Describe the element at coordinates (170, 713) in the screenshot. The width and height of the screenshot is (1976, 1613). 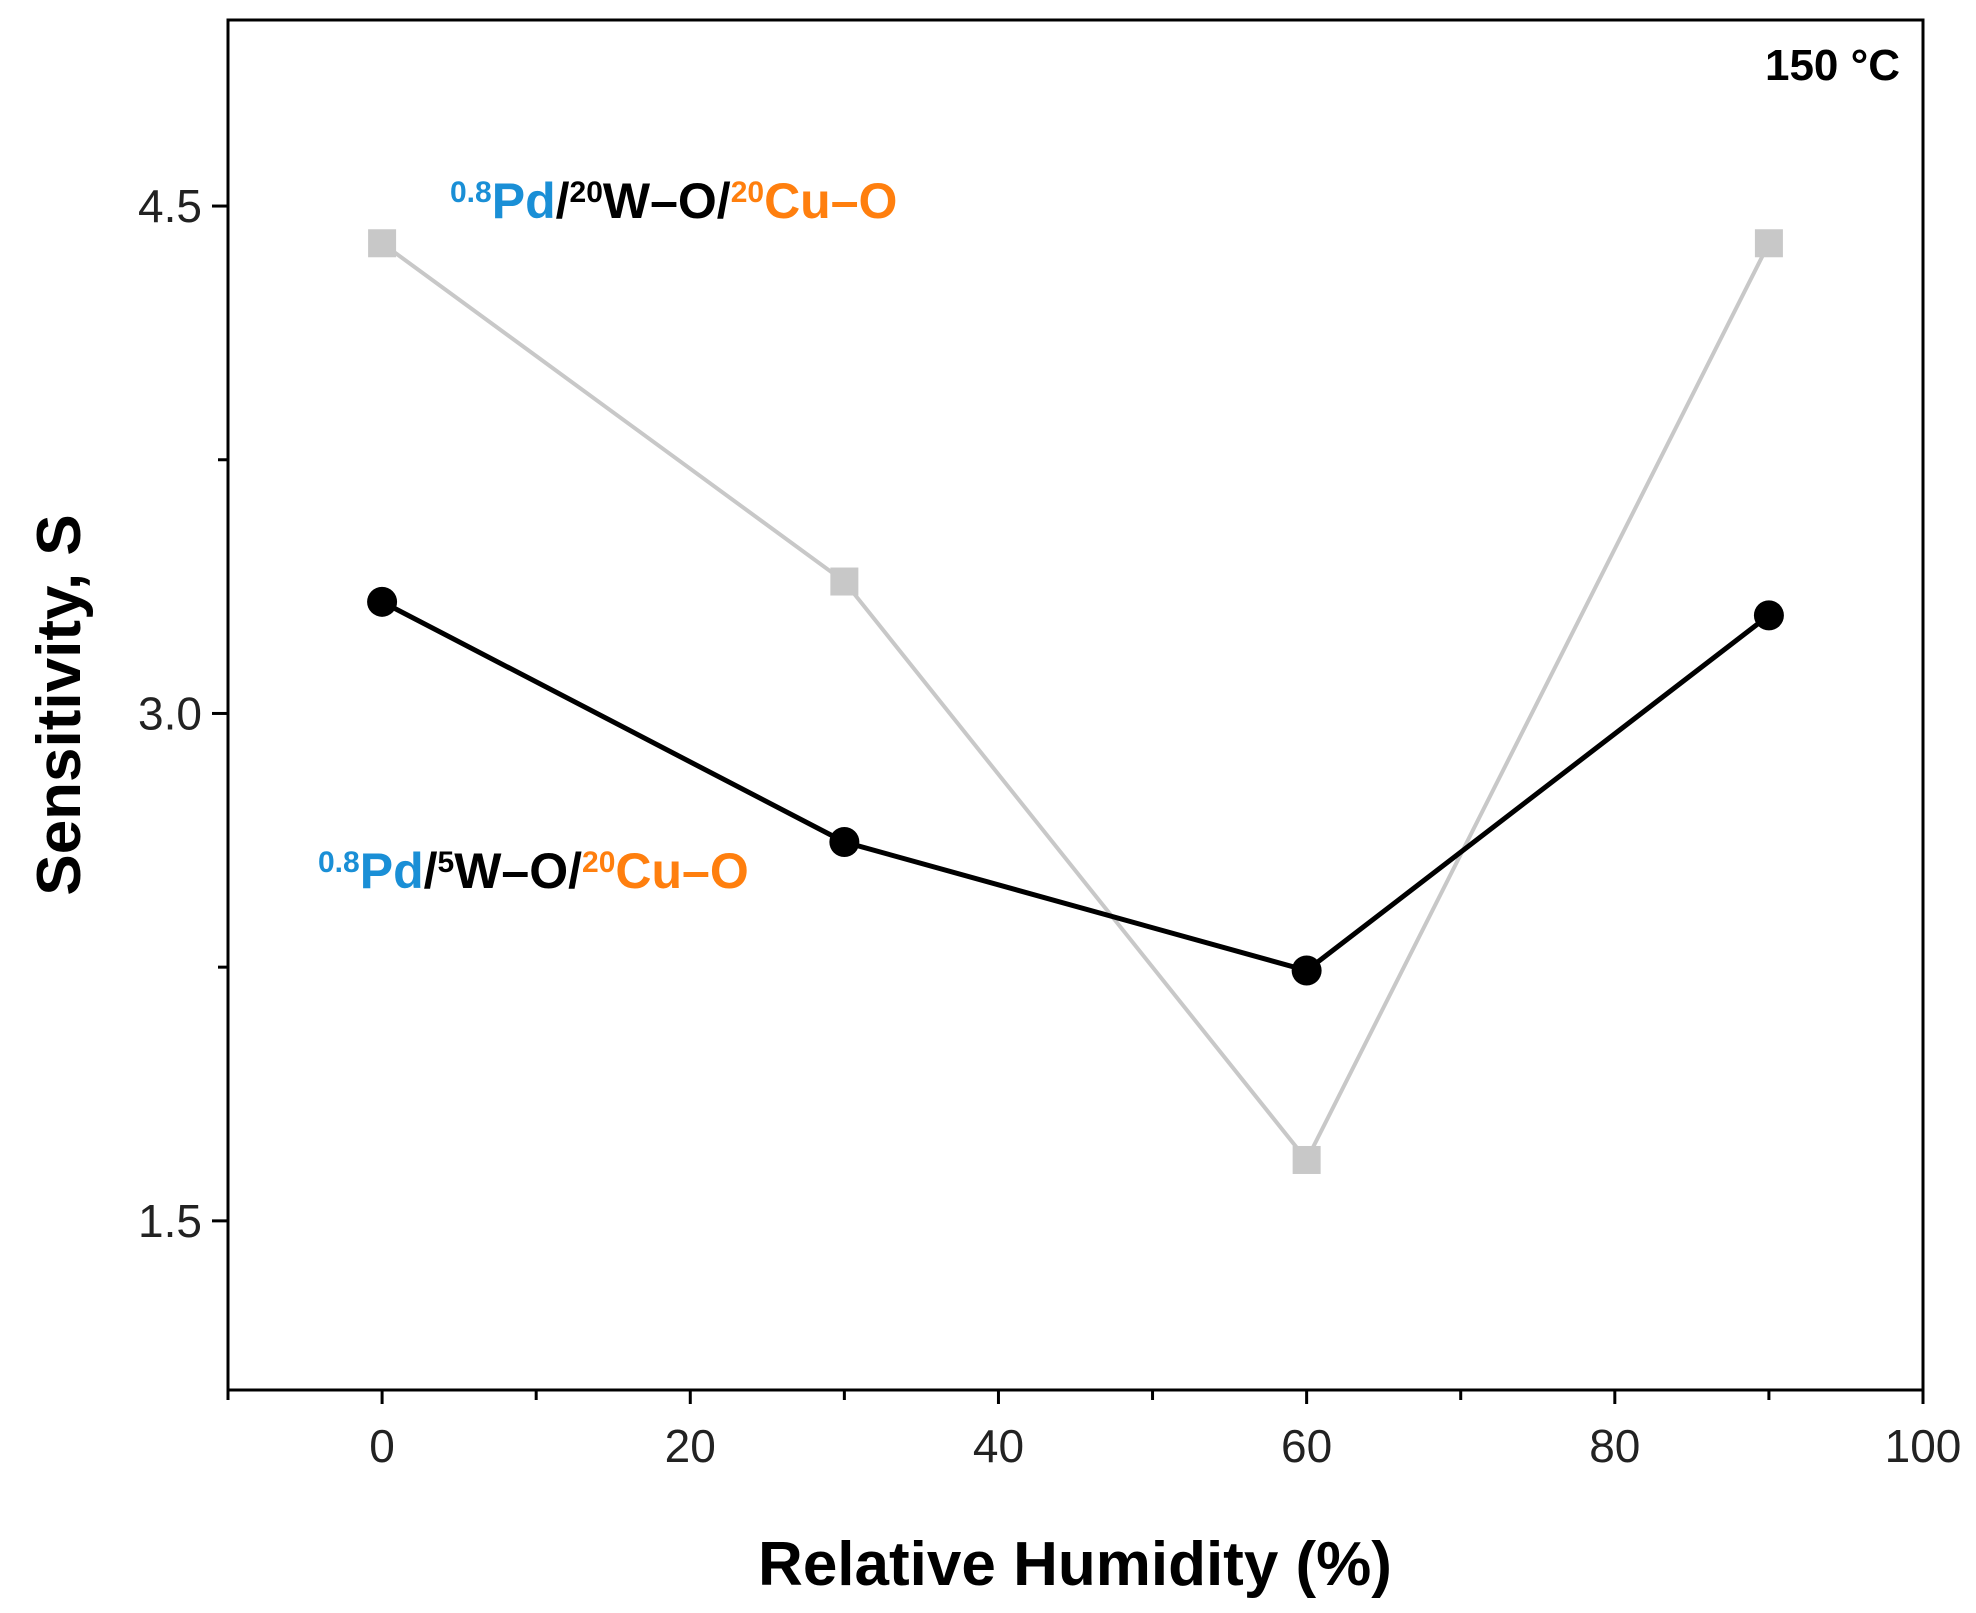
I see `y-tick-label: 3.0` at that location.